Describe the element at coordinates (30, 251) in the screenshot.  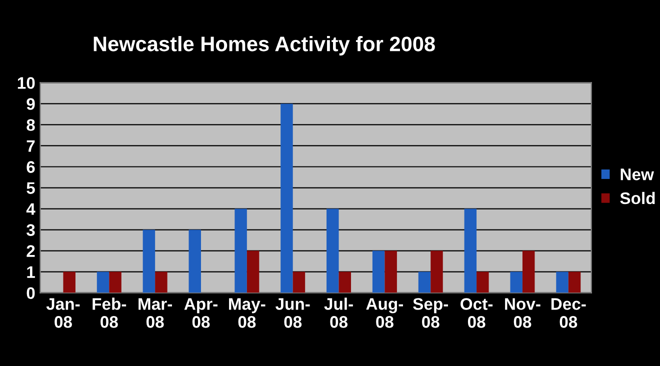
I see `y-tick-label: 2` at that location.